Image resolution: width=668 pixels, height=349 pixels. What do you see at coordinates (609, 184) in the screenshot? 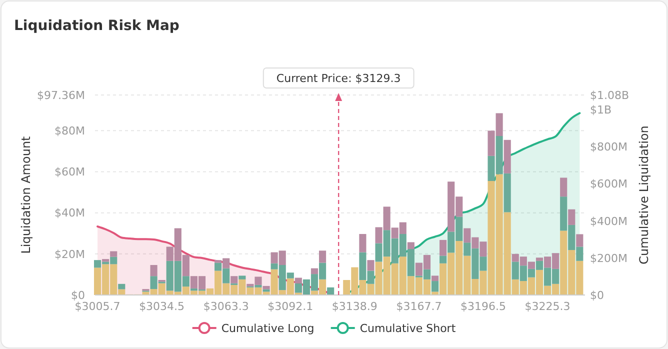
I see `y2-tick-label: $600M` at bounding box center [609, 184].